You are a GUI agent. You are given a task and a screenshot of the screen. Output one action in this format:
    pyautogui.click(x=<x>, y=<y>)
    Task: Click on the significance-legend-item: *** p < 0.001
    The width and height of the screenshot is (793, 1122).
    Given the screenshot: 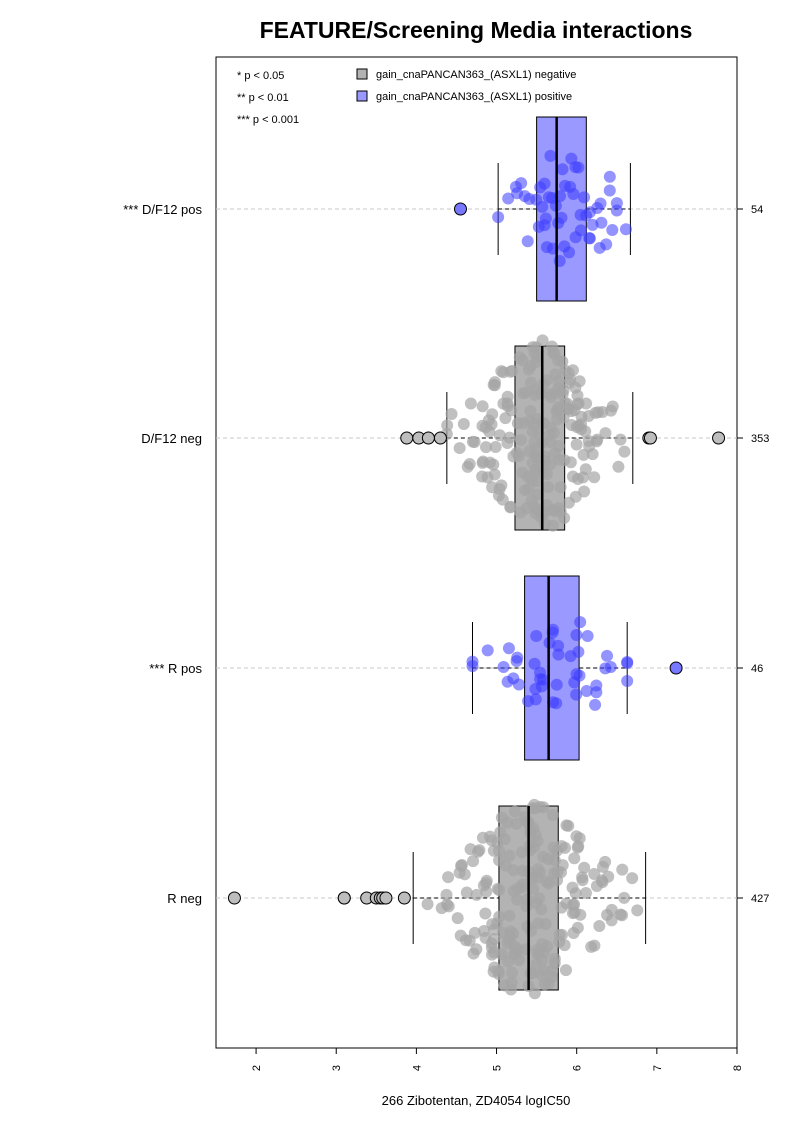 What is the action you would take?
    pyautogui.click(x=268, y=120)
    